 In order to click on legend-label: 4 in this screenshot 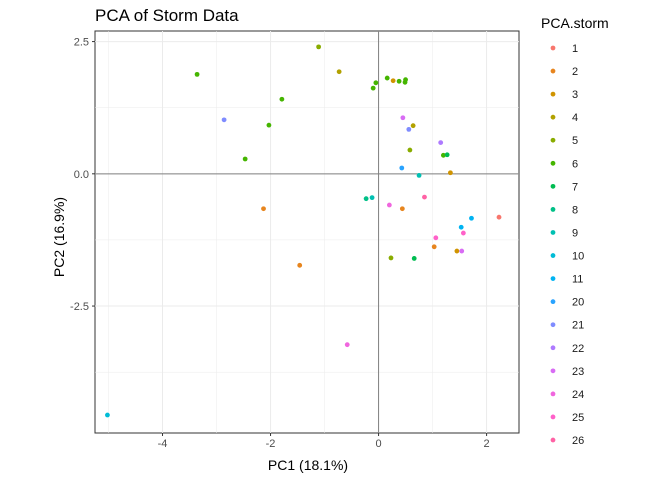, I will do `click(575, 118)`.